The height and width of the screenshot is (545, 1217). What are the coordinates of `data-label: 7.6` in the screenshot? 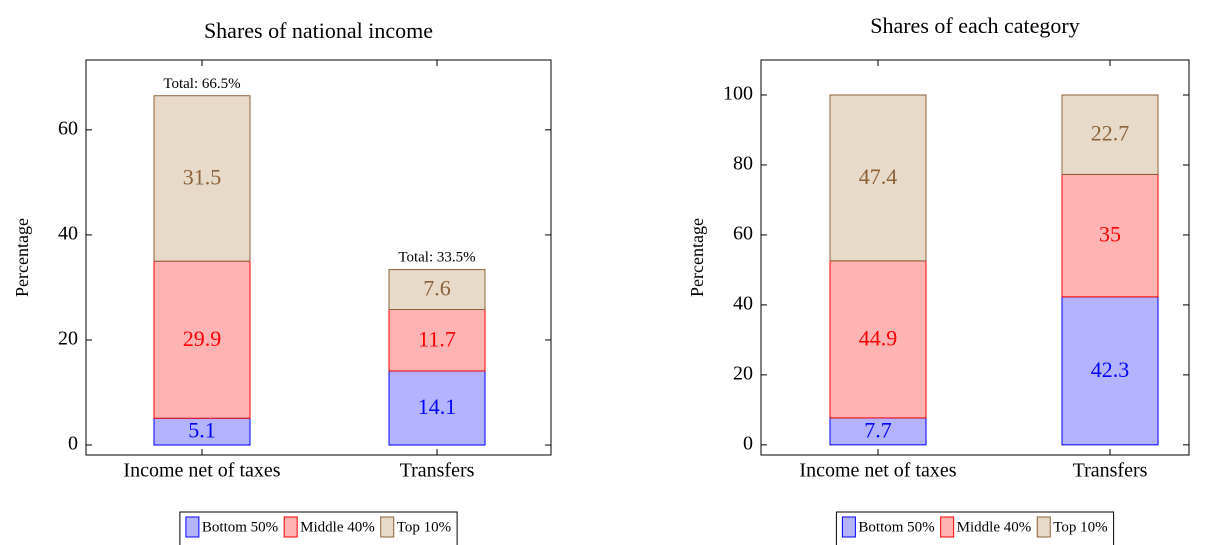 It's located at (437, 288).